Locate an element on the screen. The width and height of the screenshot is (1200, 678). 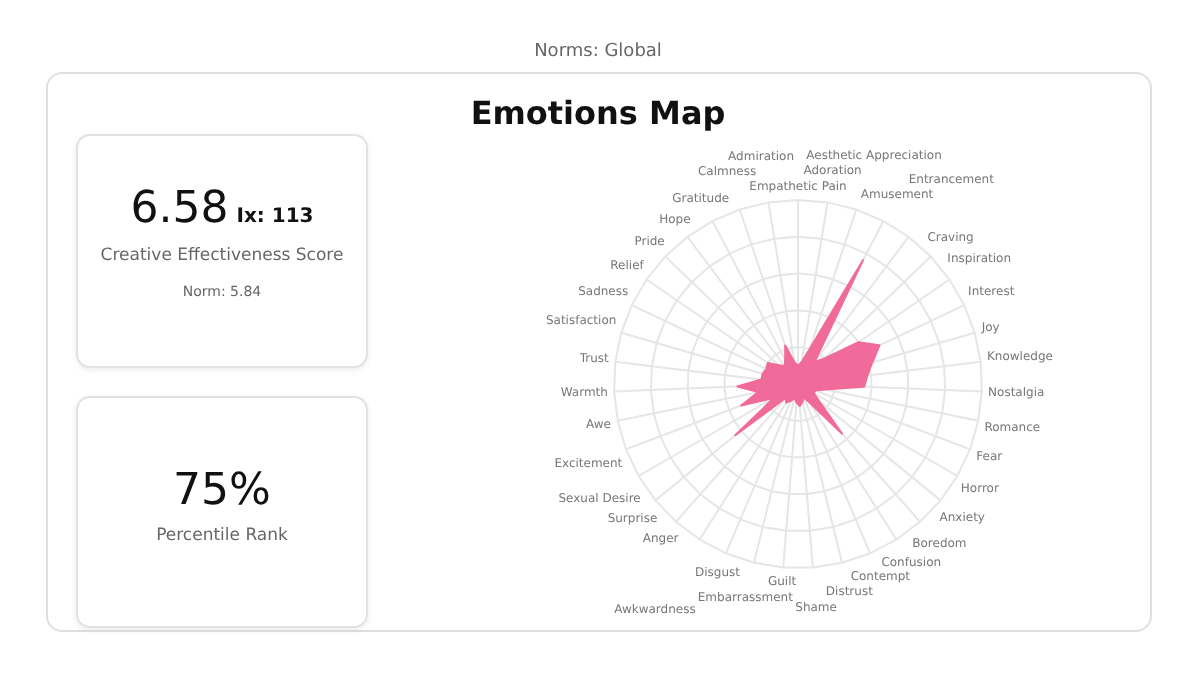
text: 6.58 is located at coordinates (179, 209).